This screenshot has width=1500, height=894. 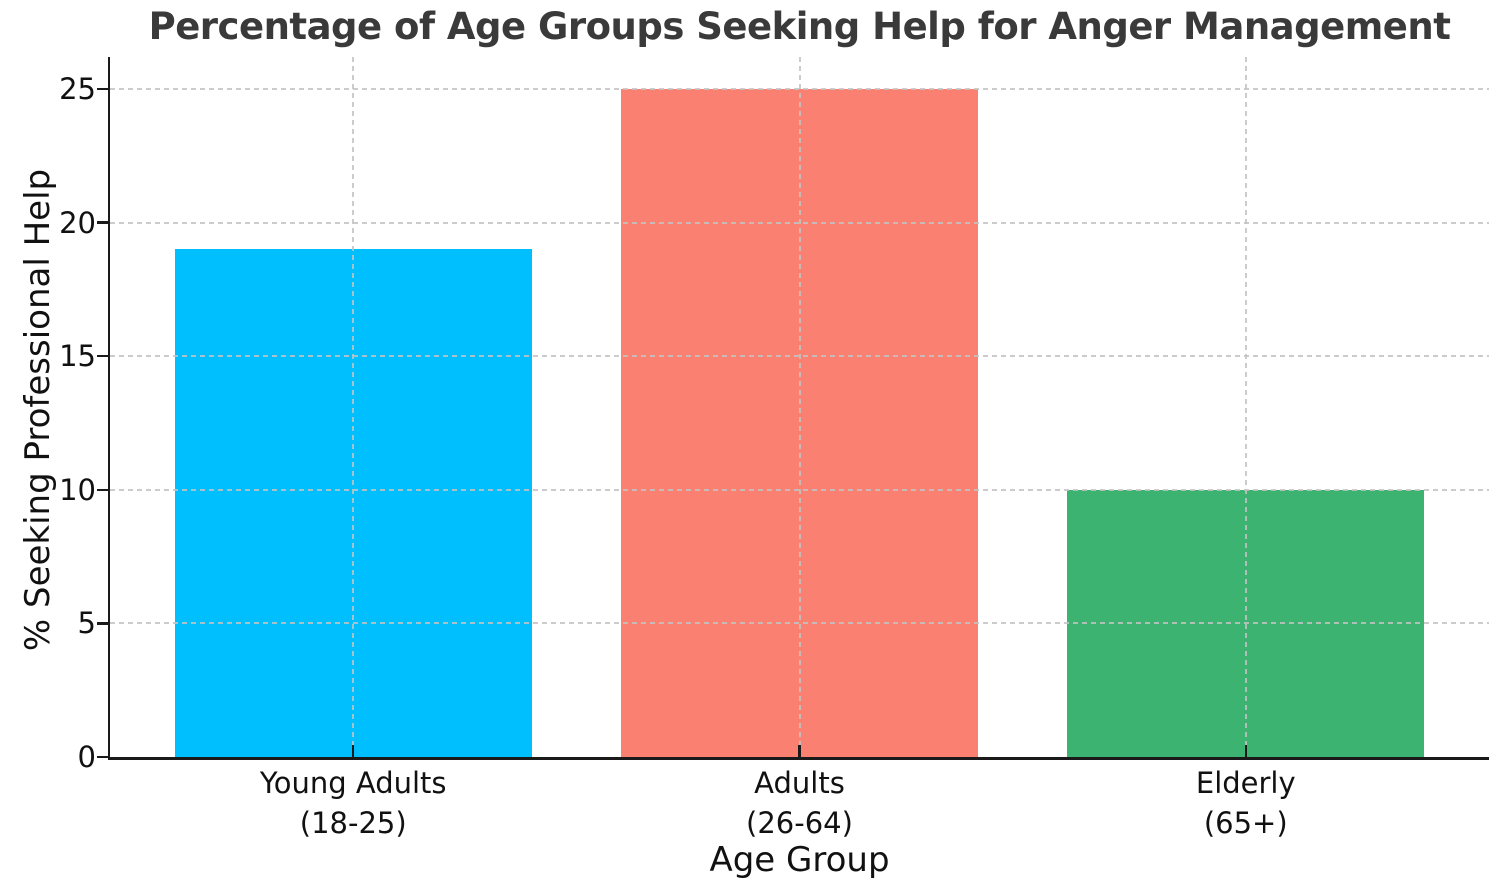 I want to click on y-tick-label-20: 20, so click(x=77, y=222).